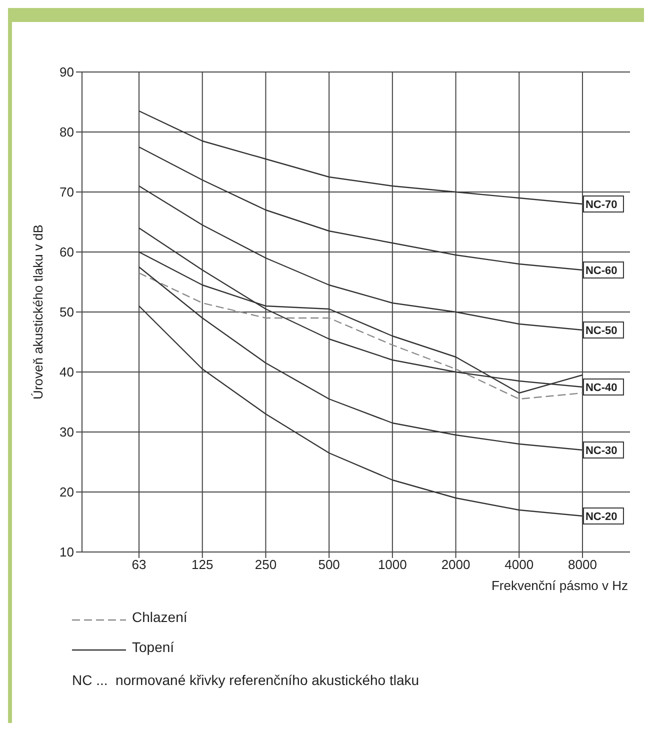 The image size is (652, 731). What do you see at coordinates (455, 564) in the screenshot?
I see `x-tick-label: 2000` at bounding box center [455, 564].